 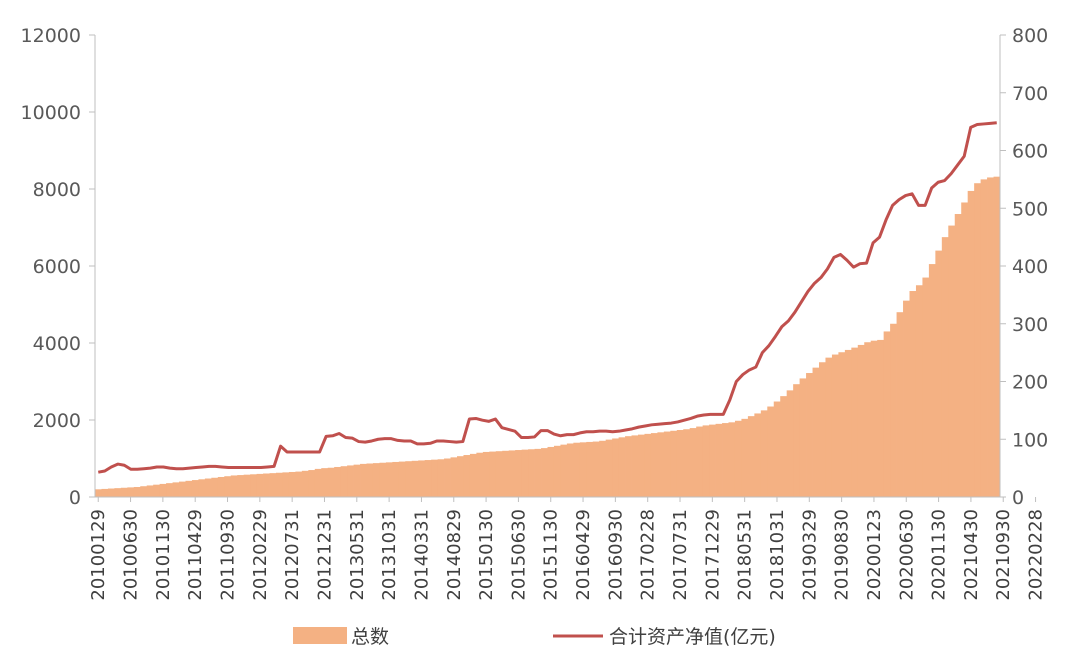 What do you see at coordinates (1030, 325) in the screenshot?
I see `y-right-tick-label: 300` at bounding box center [1030, 325].